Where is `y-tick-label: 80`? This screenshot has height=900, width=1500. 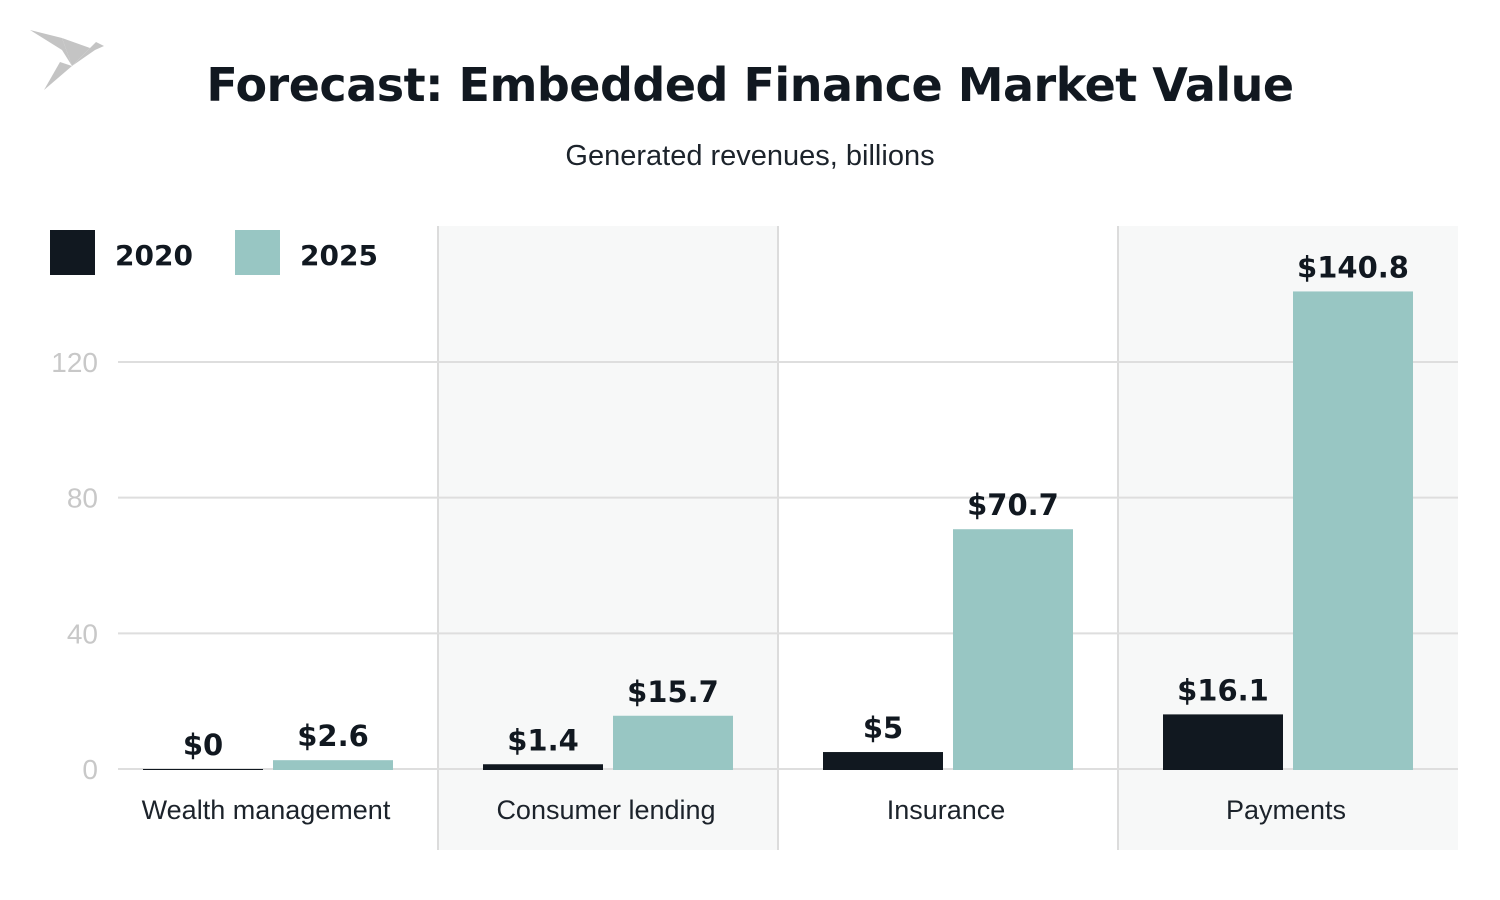
y-tick-label: 80 is located at coordinates (82, 498).